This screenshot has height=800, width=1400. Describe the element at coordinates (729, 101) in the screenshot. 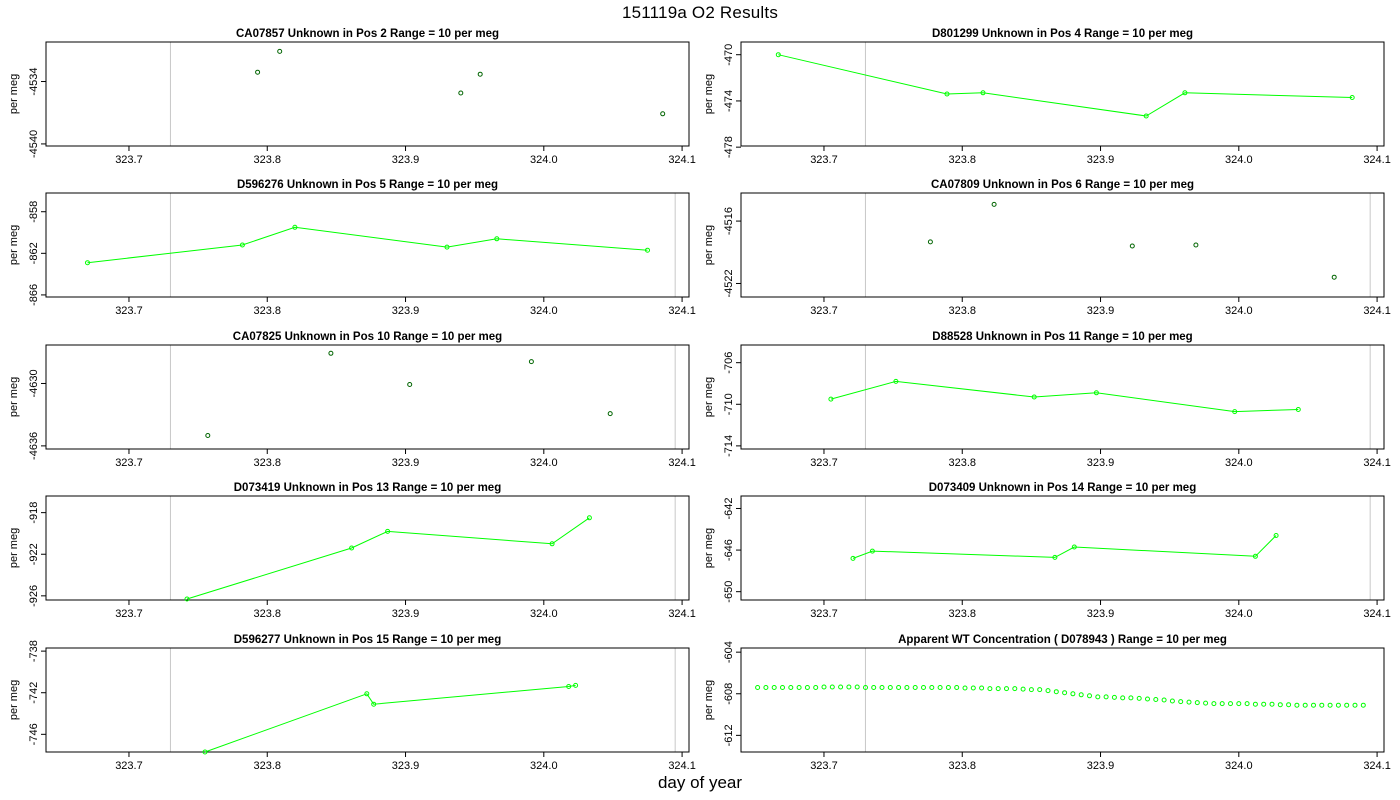

I see `panel-2-y-tick-label-2: -474` at that location.